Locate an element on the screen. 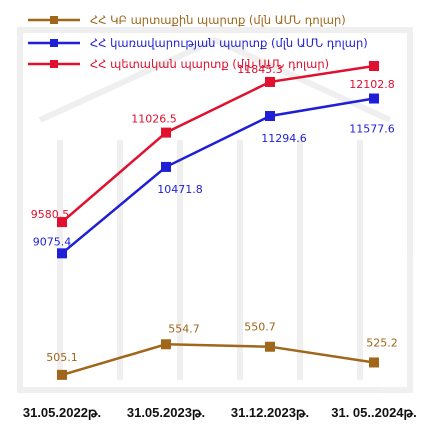 This screenshot has height=428, width=432. legend-item: ՀՀ կառավարության պարտք (մլն ԱՄՆ դոլար) is located at coordinates (198, 43).